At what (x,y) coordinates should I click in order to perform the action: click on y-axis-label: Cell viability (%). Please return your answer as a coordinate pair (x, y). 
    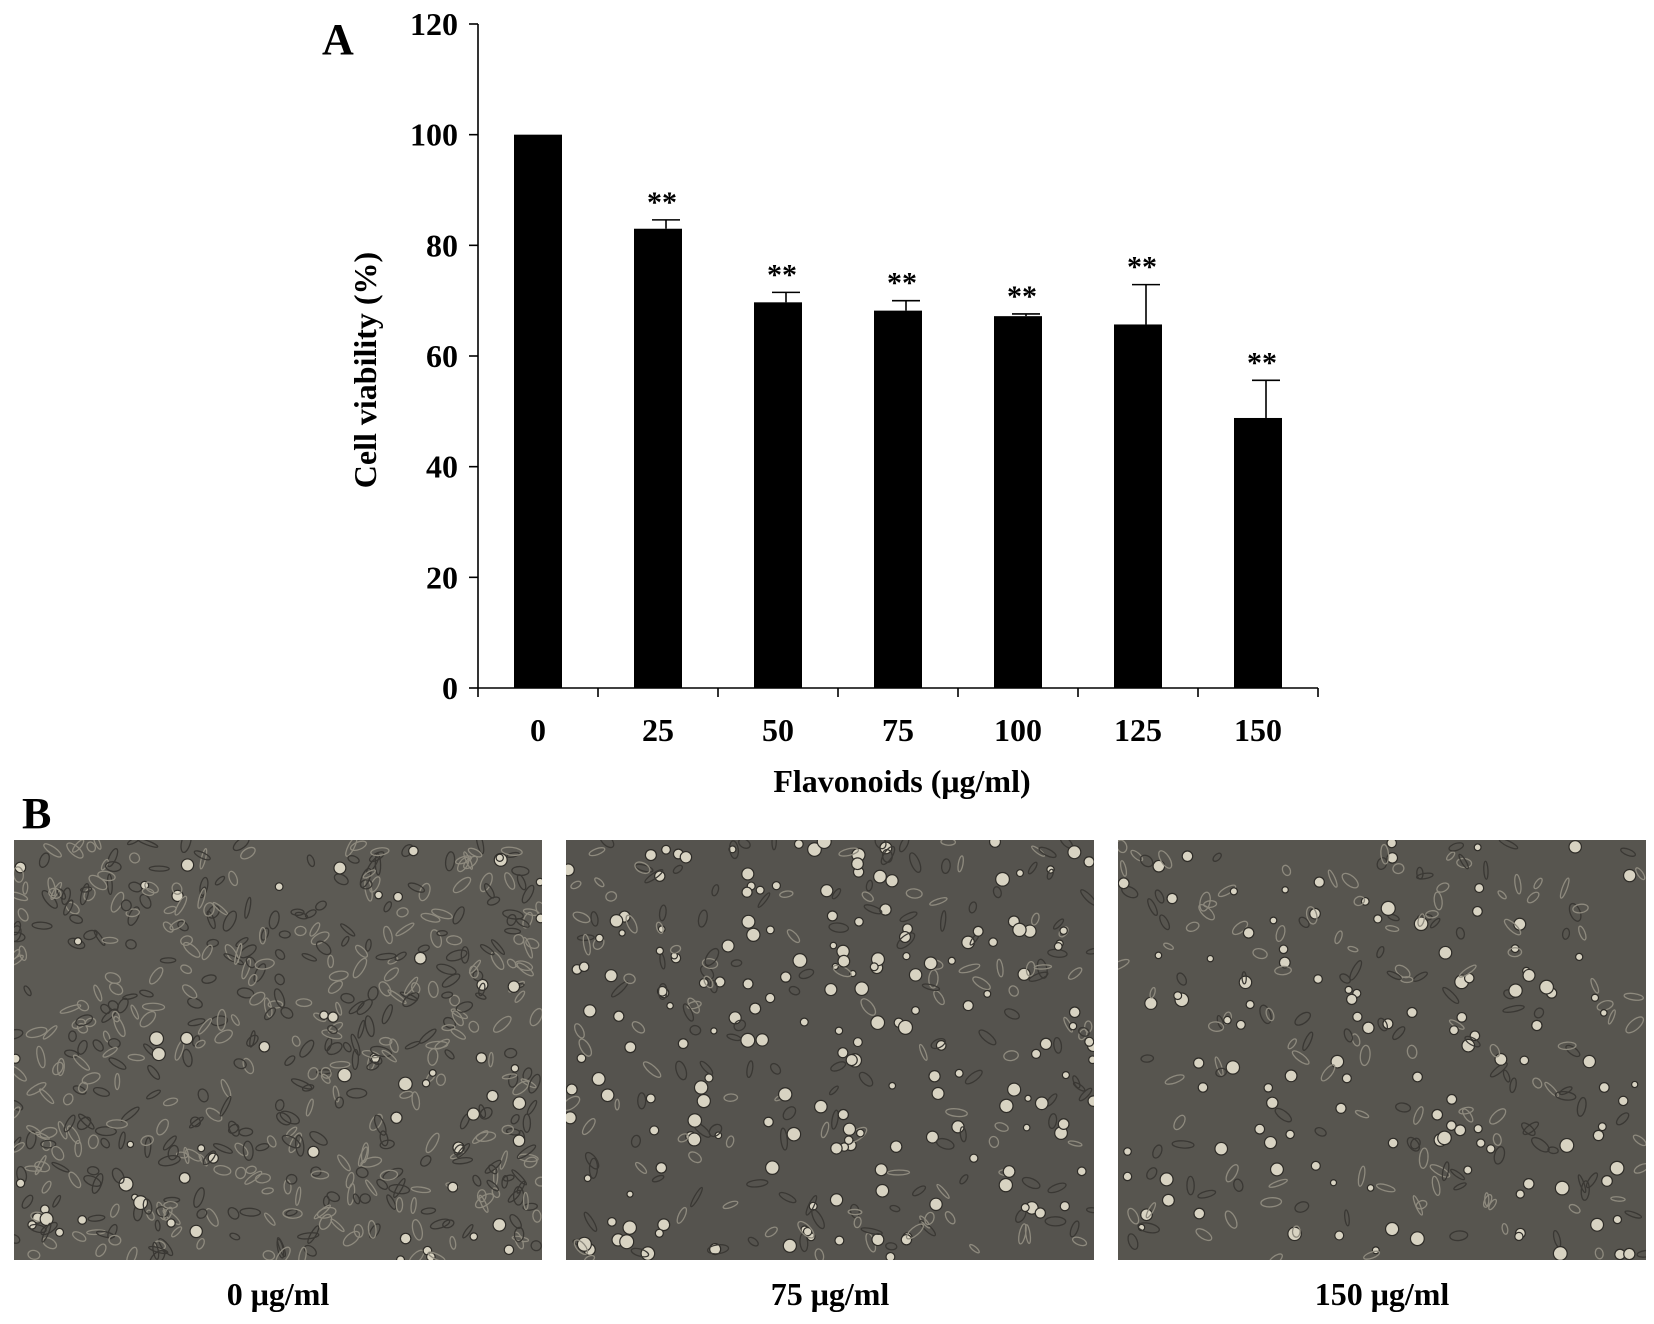
    Looking at the image, I should click on (365, 370).